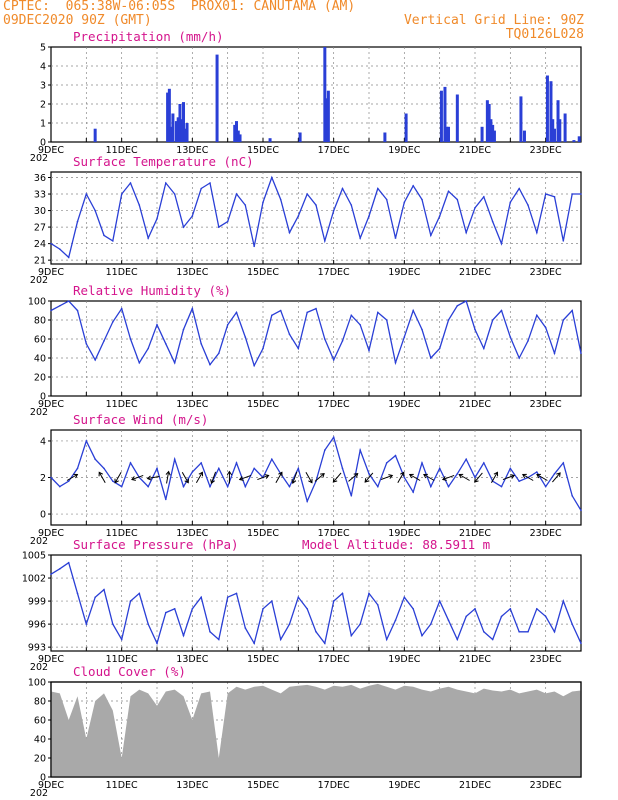 This screenshot has height=800, width=618. I want to click on rh-xtick-label: 15DEC, so click(263, 404).